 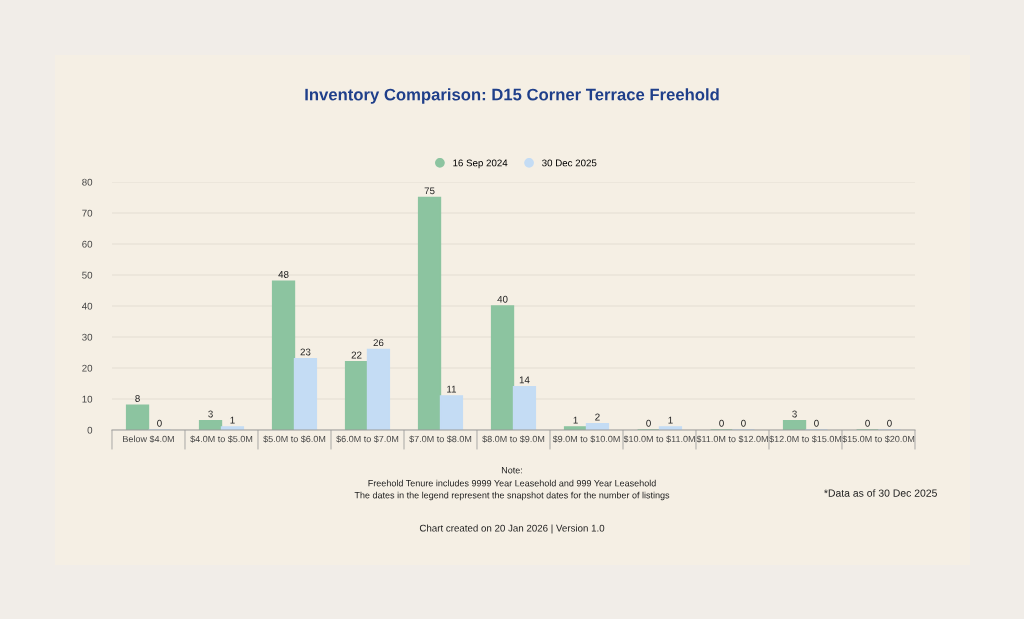 What do you see at coordinates (87, 182) in the screenshot?
I see `y-tick-label: 80` at bounding box center [87, 182].